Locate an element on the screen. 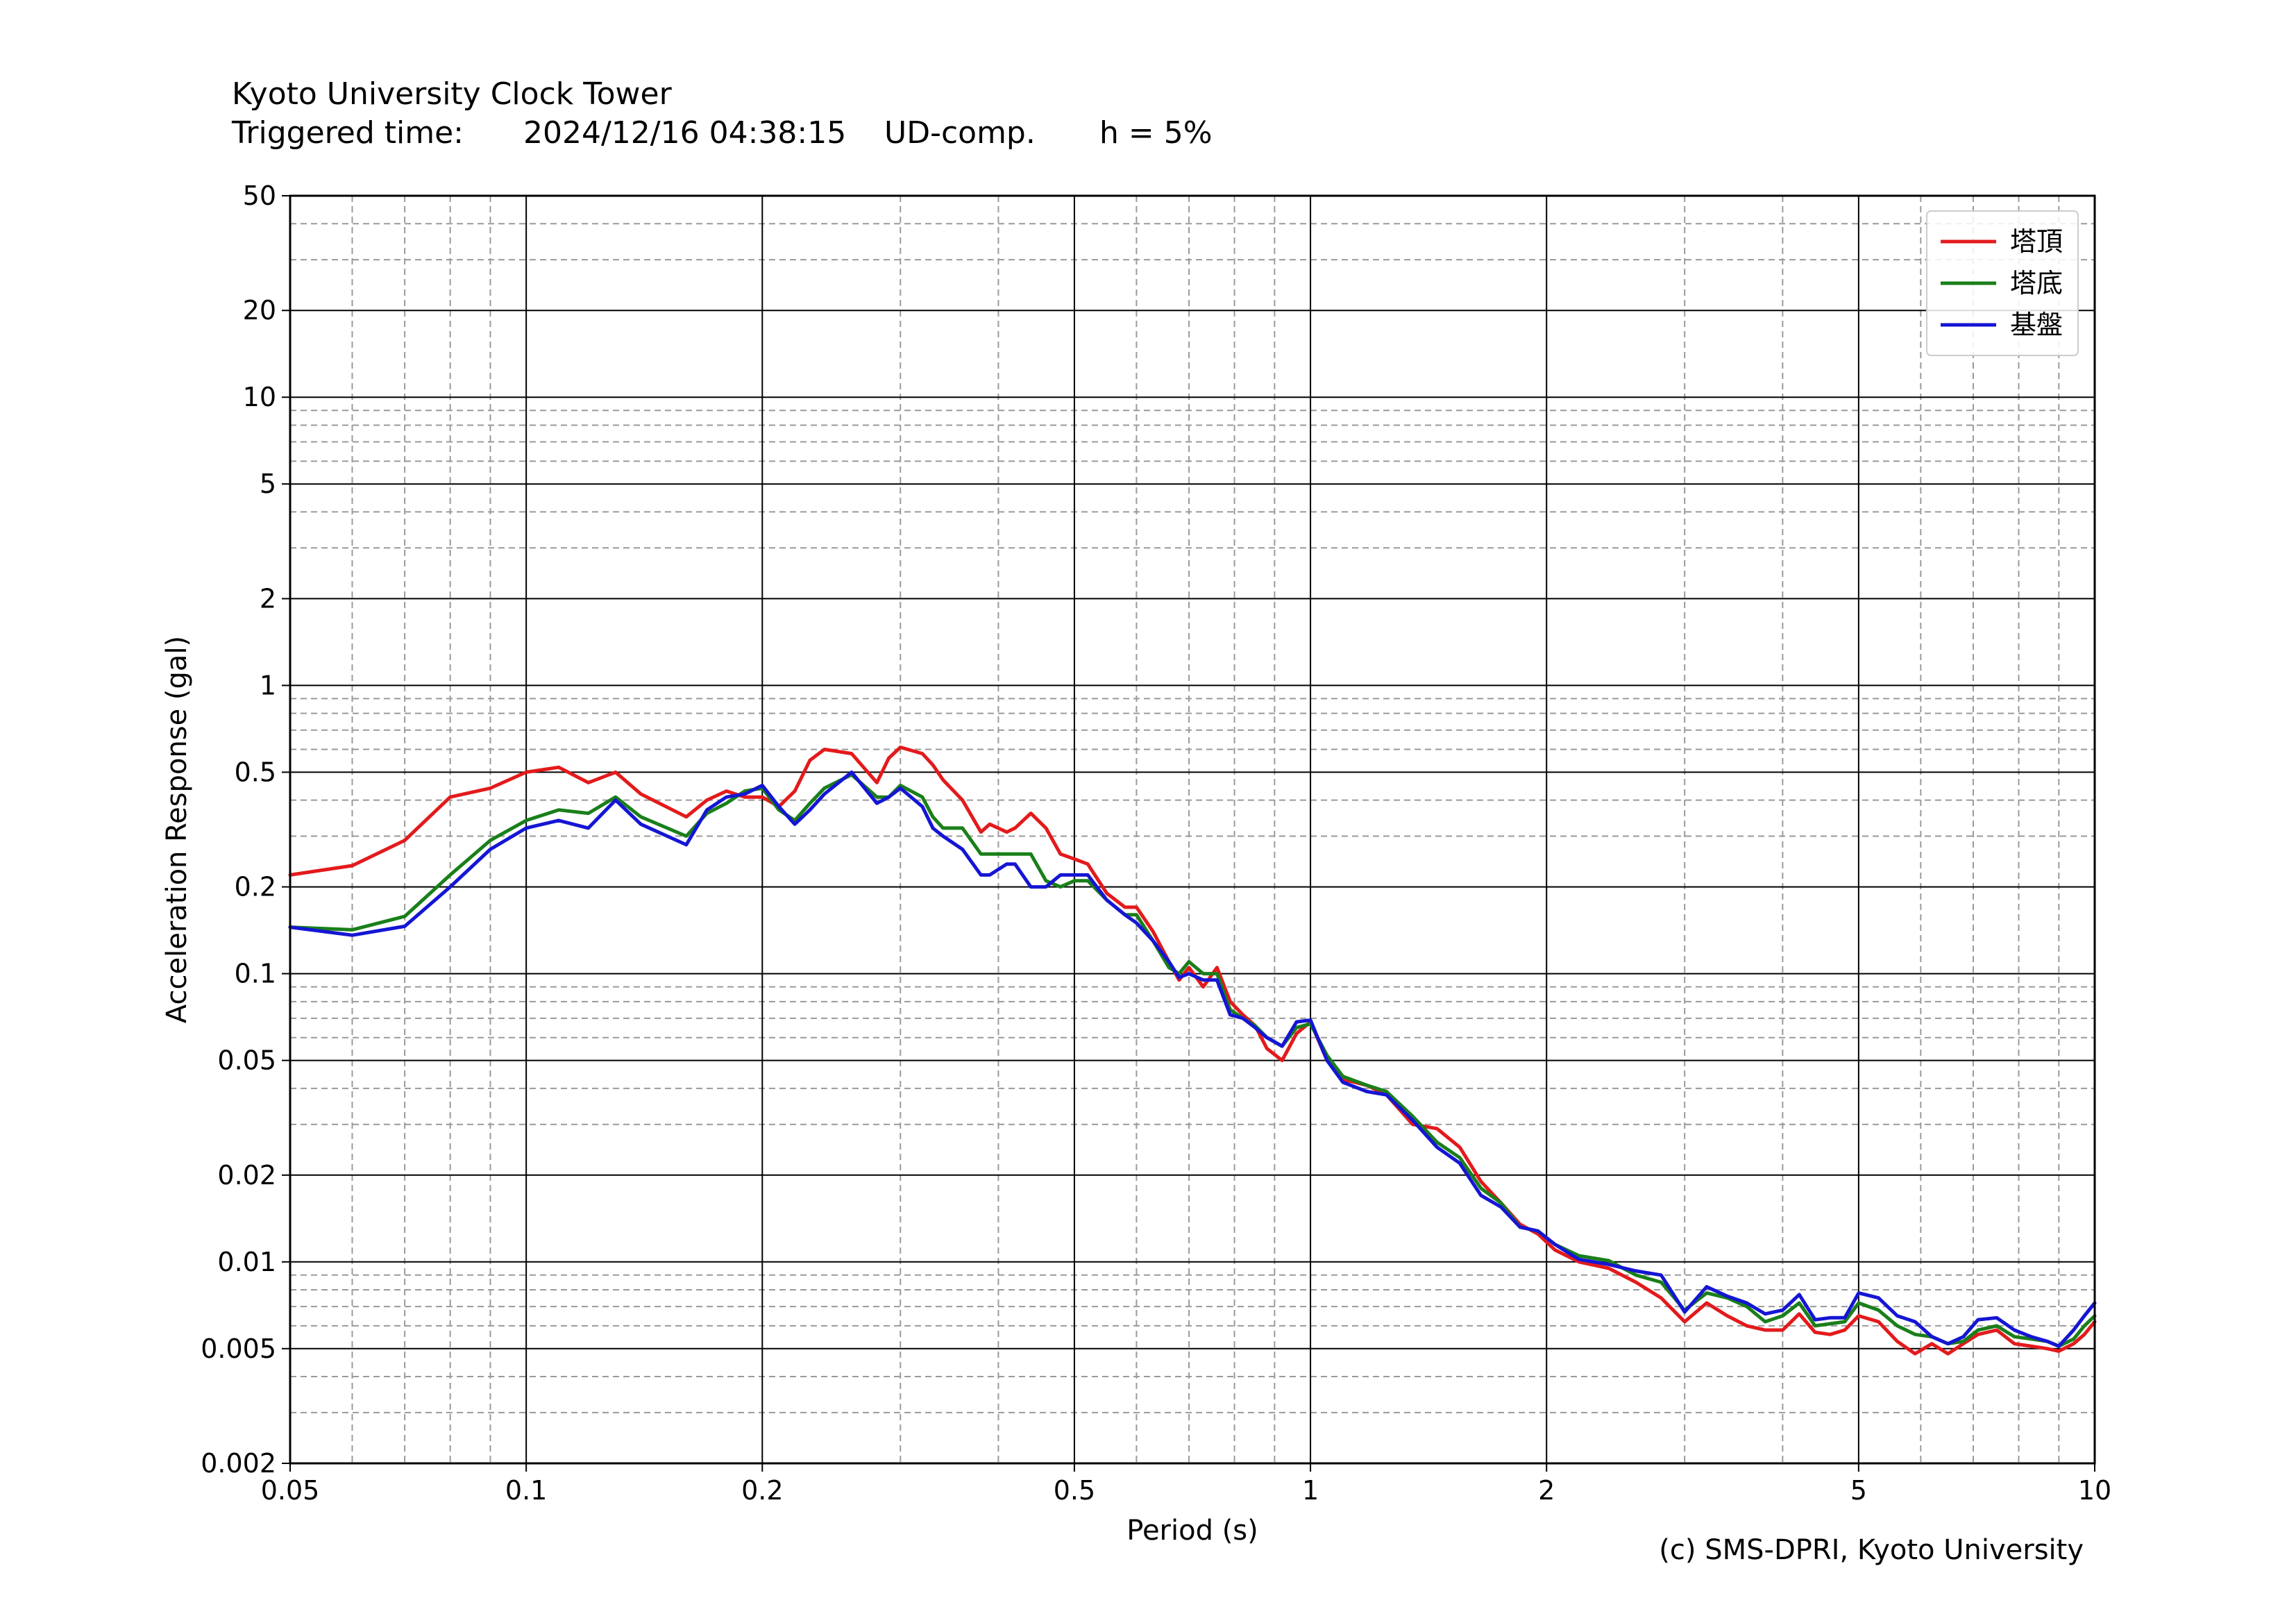 The width and height of the screenshot is (2296, 1623). legend-box is located at coordinates (2002, 283).